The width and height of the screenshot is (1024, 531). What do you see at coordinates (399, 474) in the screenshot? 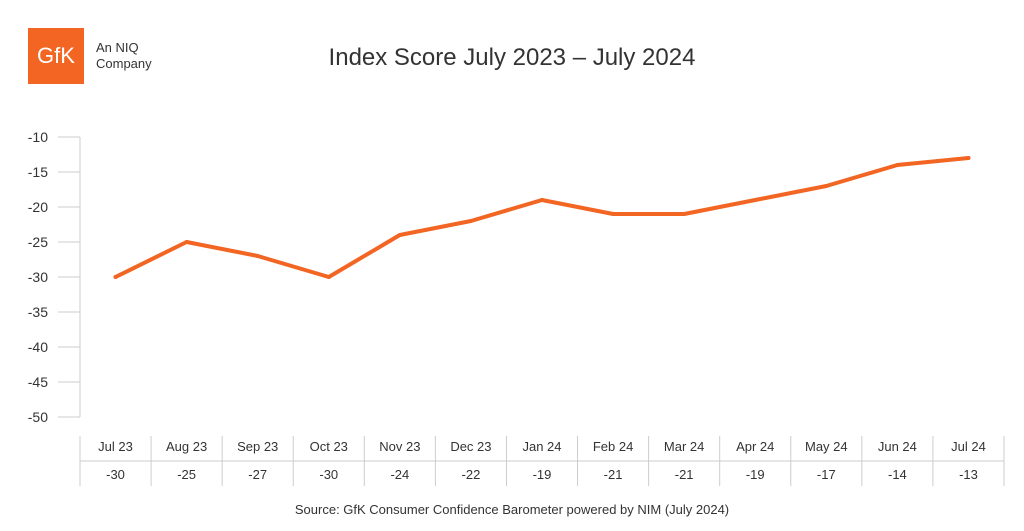
I see `data-value-label: -24` at bounding box center [399, 474].